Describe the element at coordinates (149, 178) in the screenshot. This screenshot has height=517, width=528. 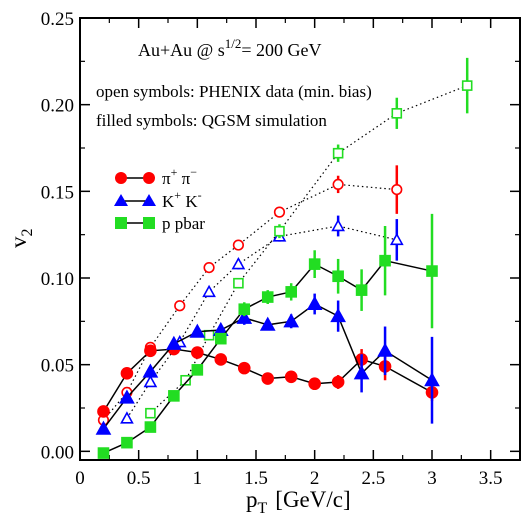
I see `legend-pion-marker-right` at that location.